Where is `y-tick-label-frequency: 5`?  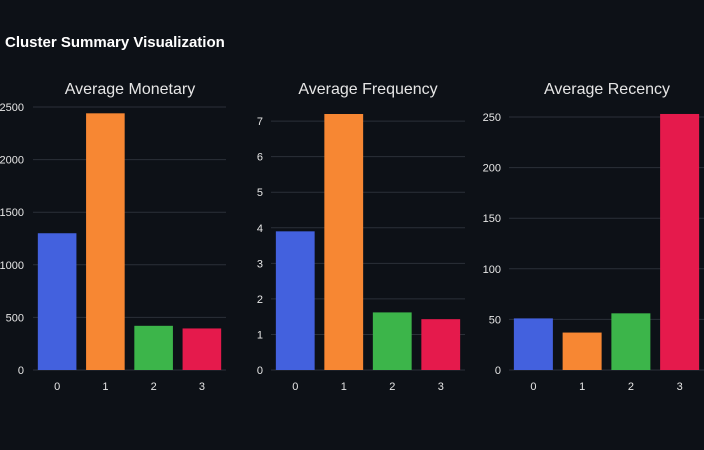
y-tick-label-frequency: 5 is located at coordinates (260, 193).